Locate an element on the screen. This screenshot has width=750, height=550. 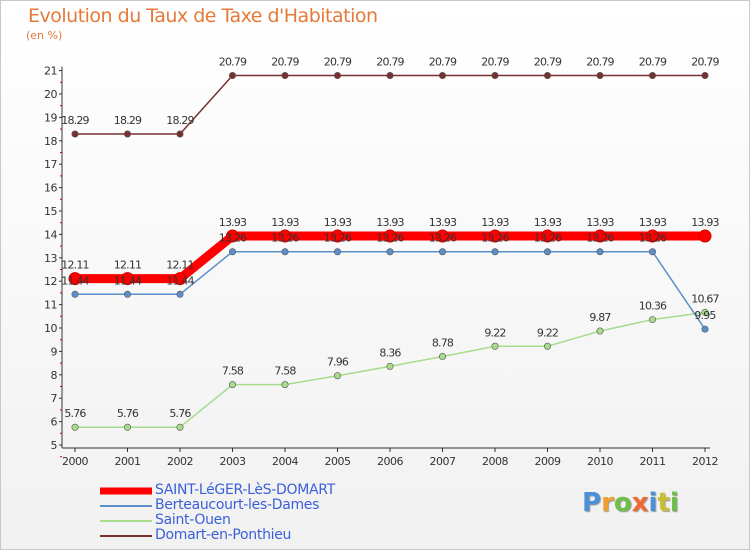
x-tick-label: 2005 is located at coordinates (338, 461).